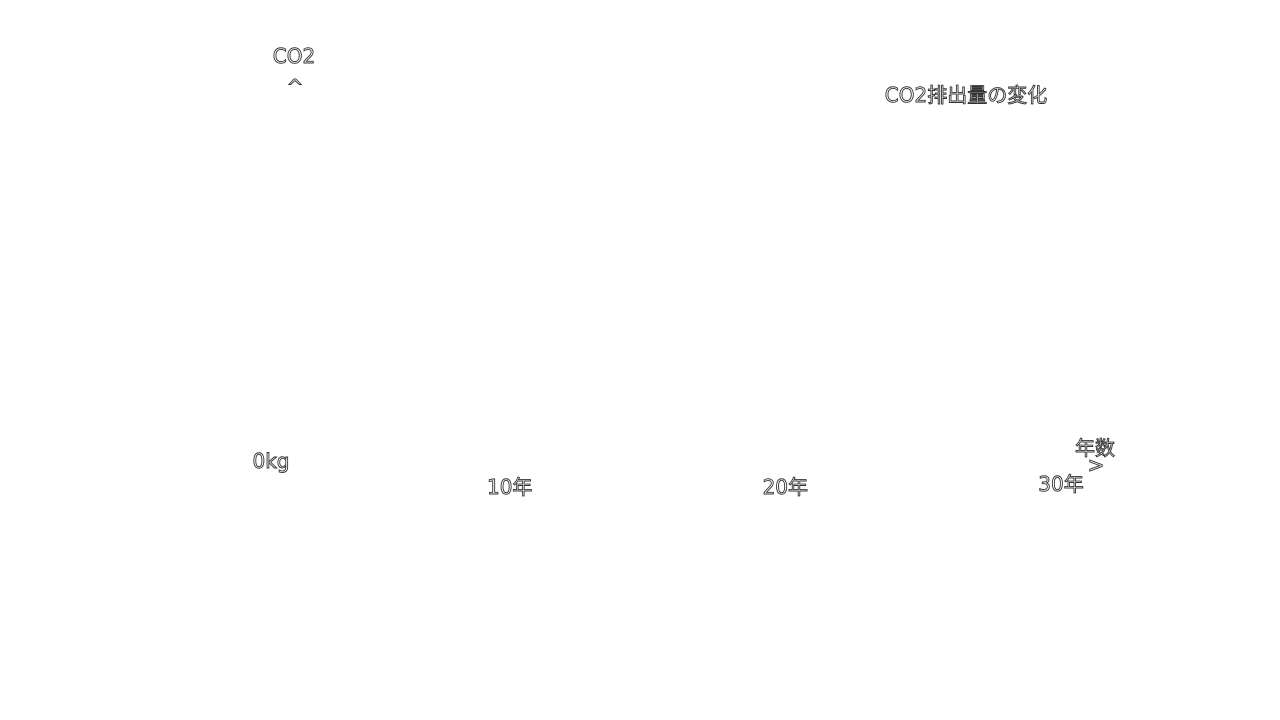  Describe the element at coordinates (509, 487) in the screenshot. I see `x-tick-label: 10年` at that location.